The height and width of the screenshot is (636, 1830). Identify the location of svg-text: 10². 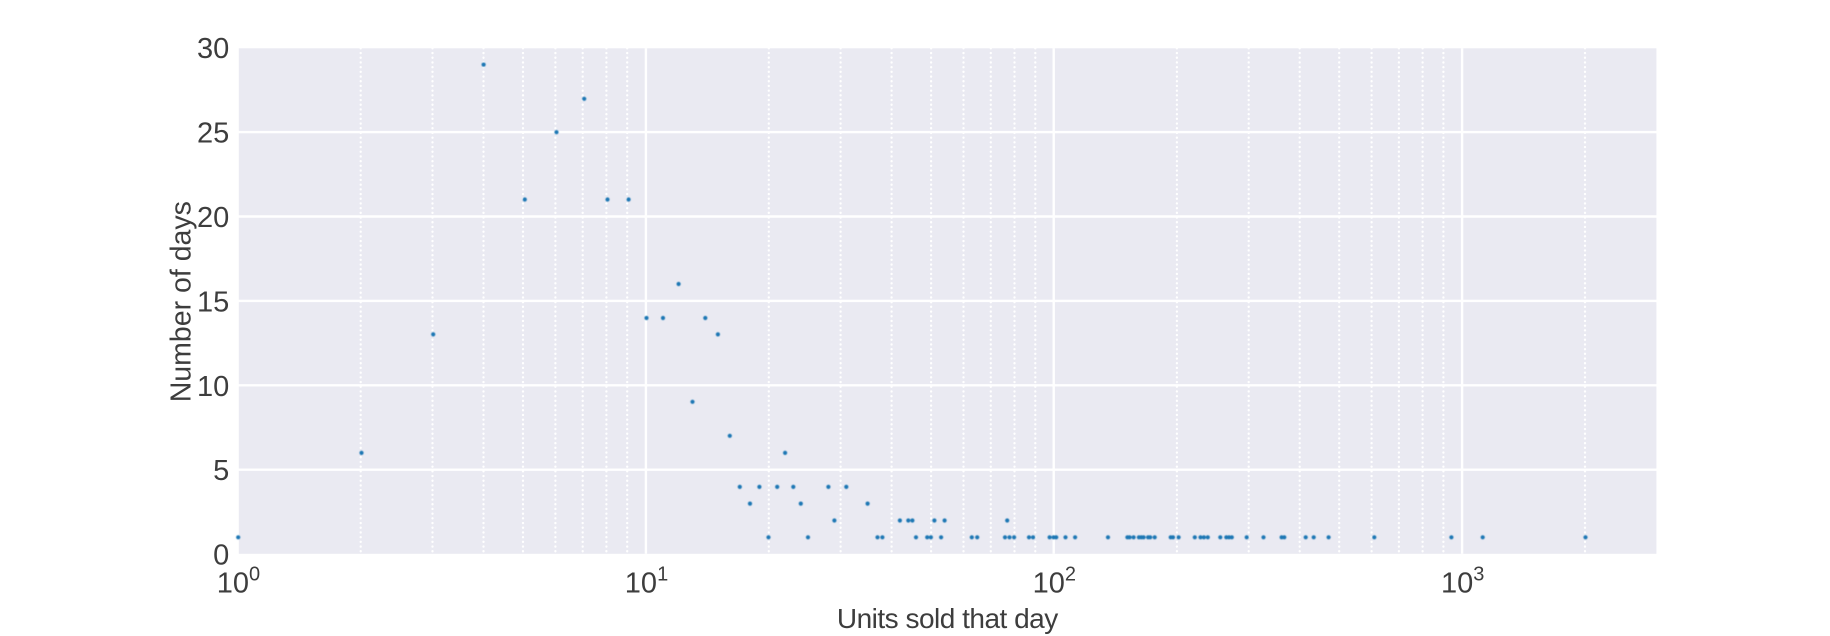
(1054, 582).